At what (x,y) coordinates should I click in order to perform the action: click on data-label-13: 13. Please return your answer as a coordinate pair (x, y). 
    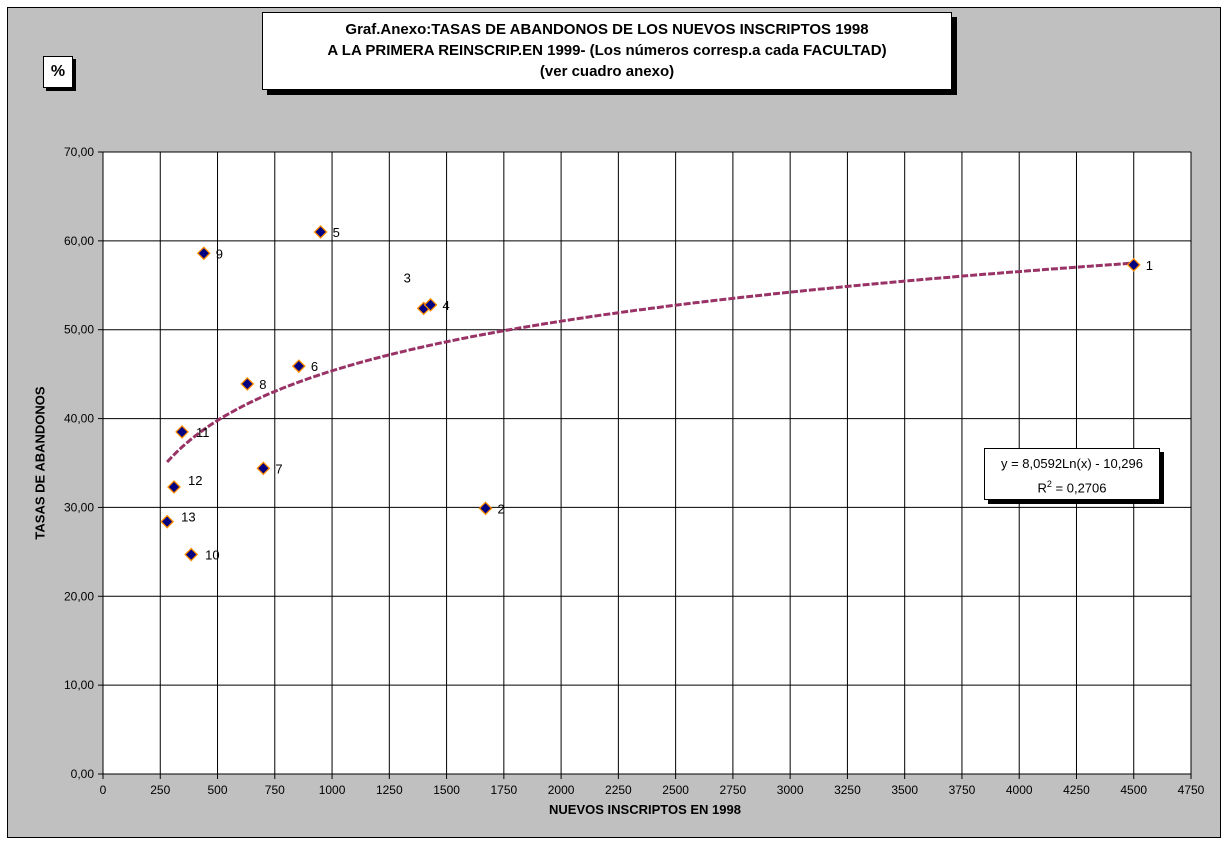
    Looking at the image, I should click on (188, 517).